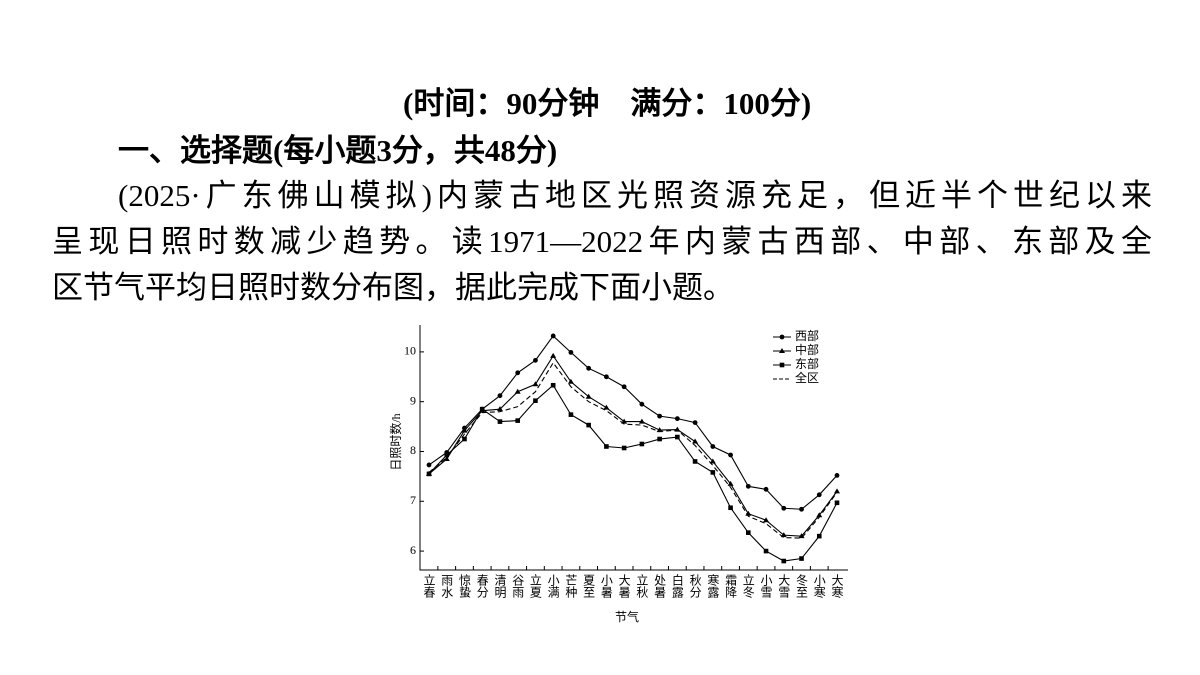  What do you see at coordinates (819, 586) in the screenshot?
I see `x-tick-label: 小寒` at bounding box center [819, 586].